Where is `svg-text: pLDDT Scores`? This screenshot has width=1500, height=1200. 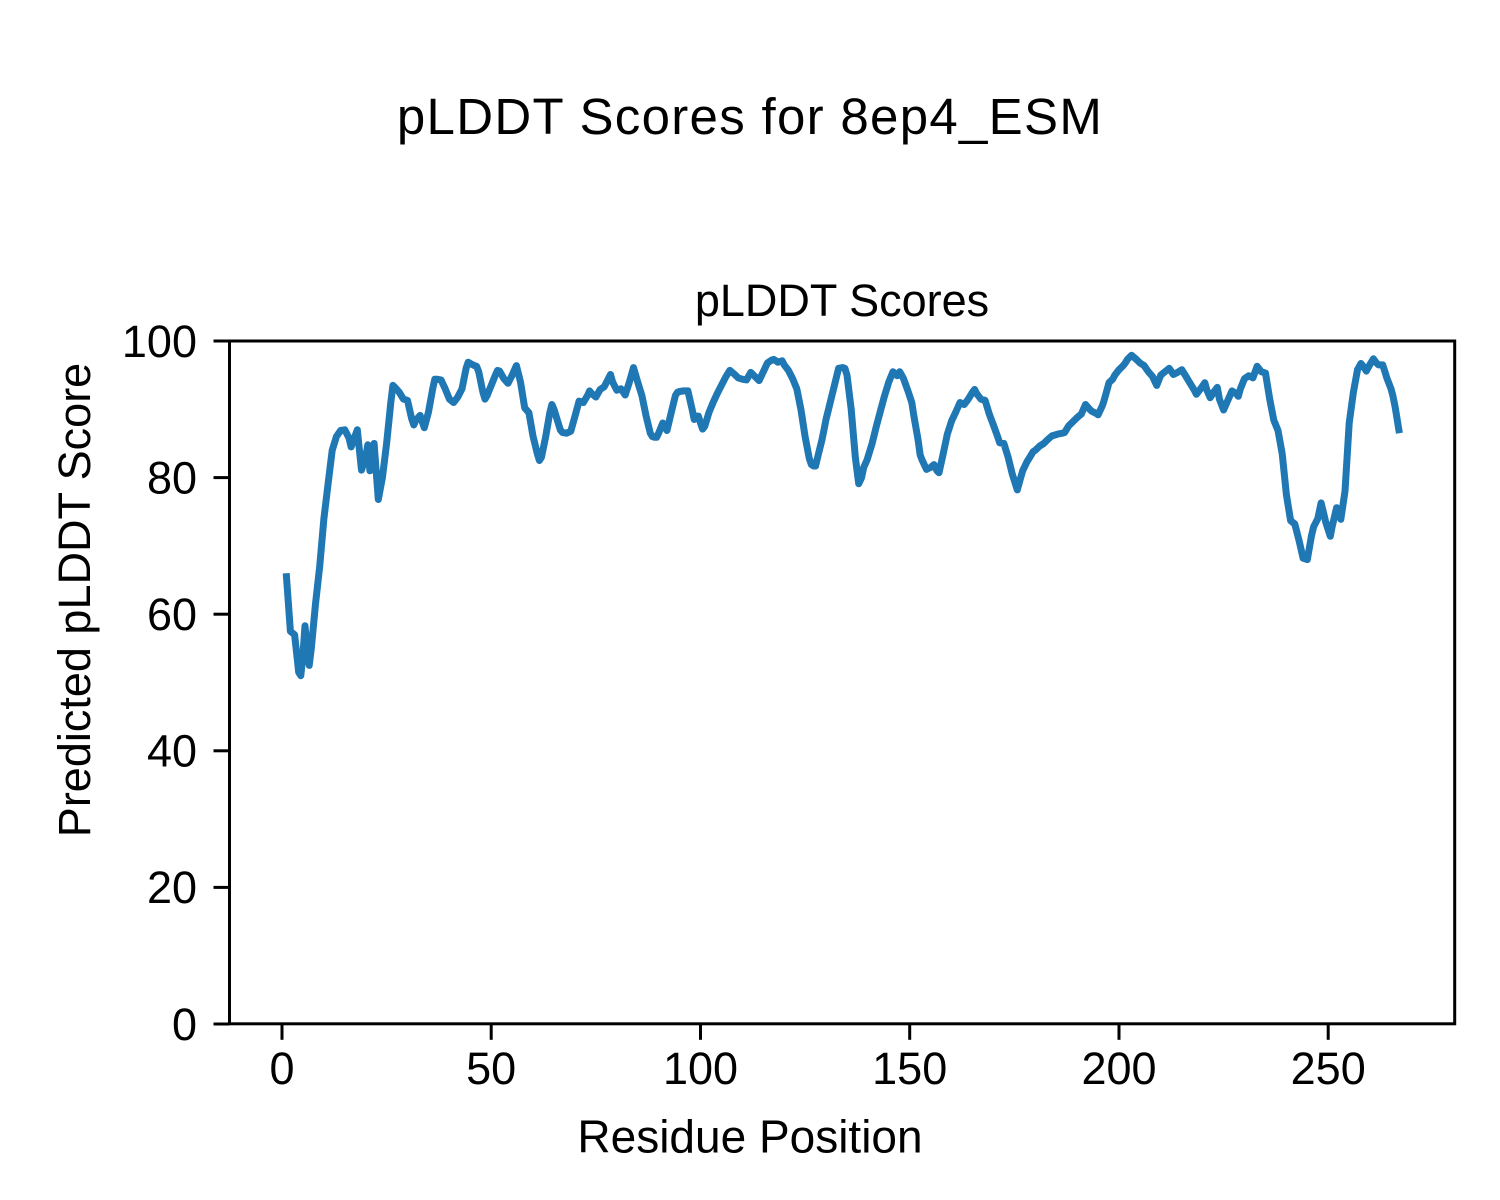 svg-text: pLDDT Scores is located at coordinates (842, 300).